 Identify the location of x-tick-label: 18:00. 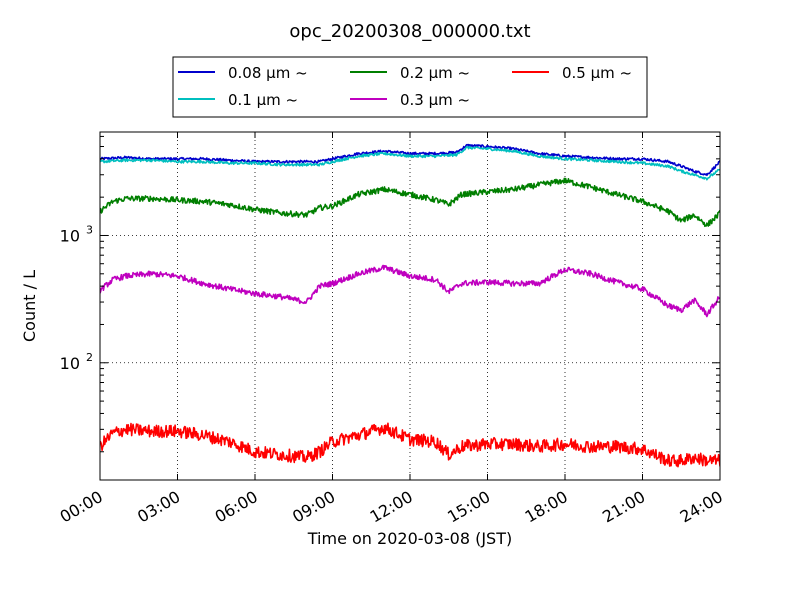
(546, 507).